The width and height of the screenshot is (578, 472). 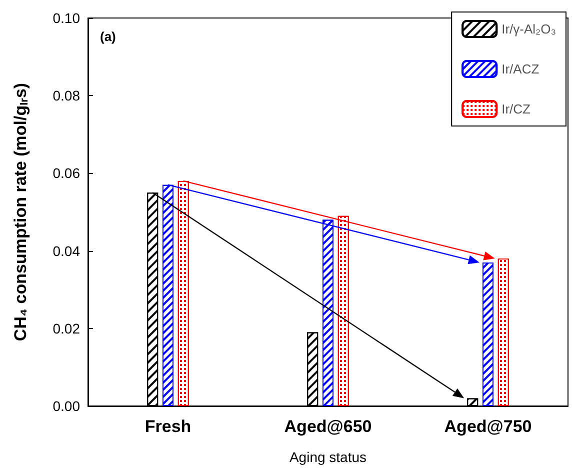 What do you see at coordinates (66, 328) in the screenshot?
I see `y-tick-label: 0.02` at bounding box center [66, 328].